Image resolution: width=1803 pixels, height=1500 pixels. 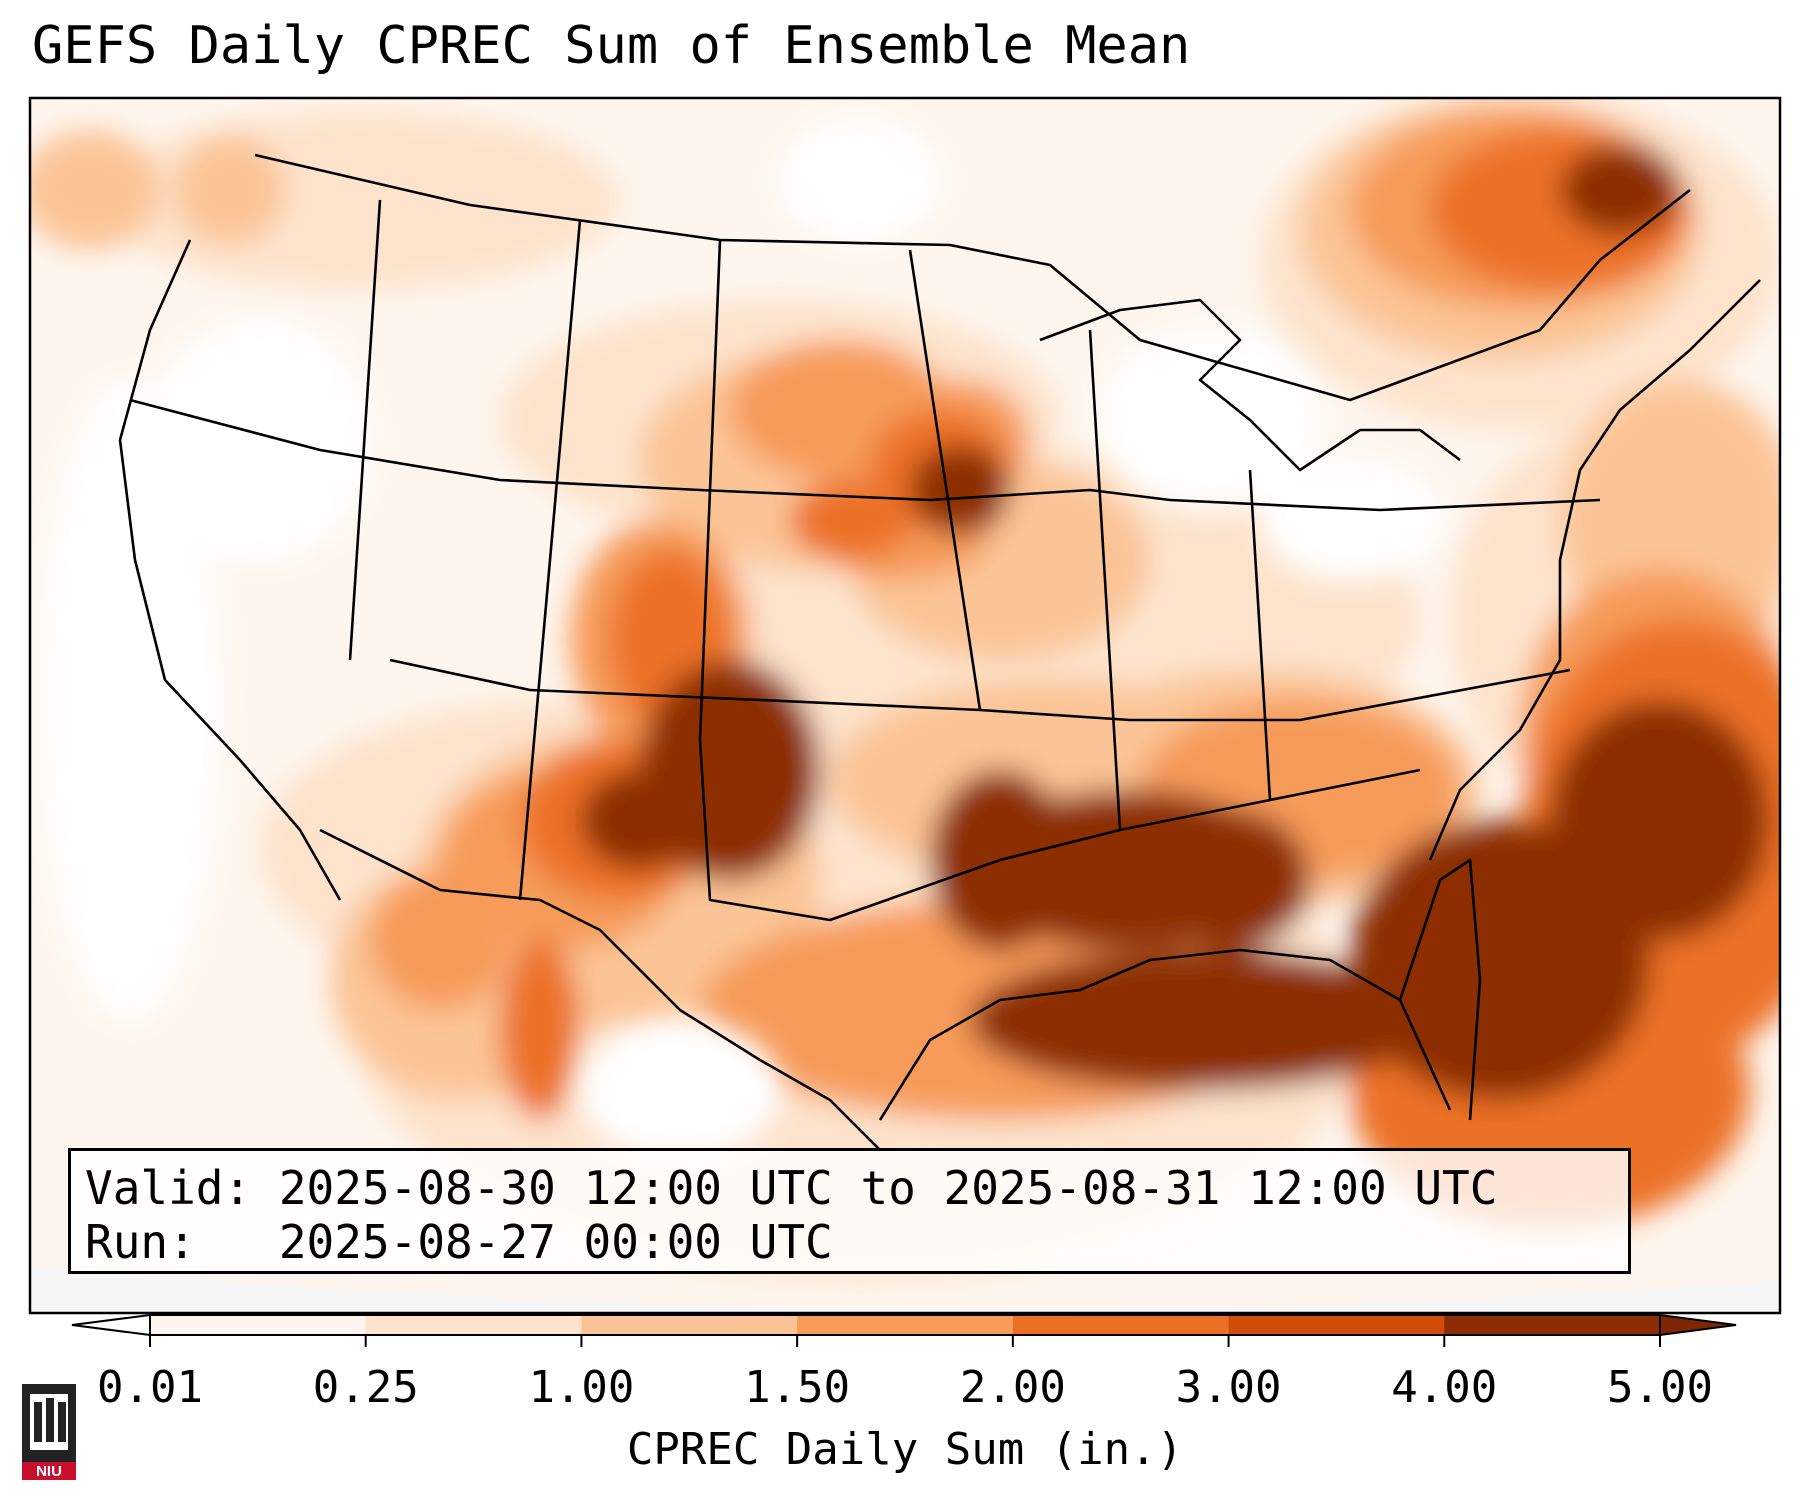 What do you see at coordinates (1165, 1034) in the screenshot?
I see `gulf-coast` at bounding box center [1165, 1034].